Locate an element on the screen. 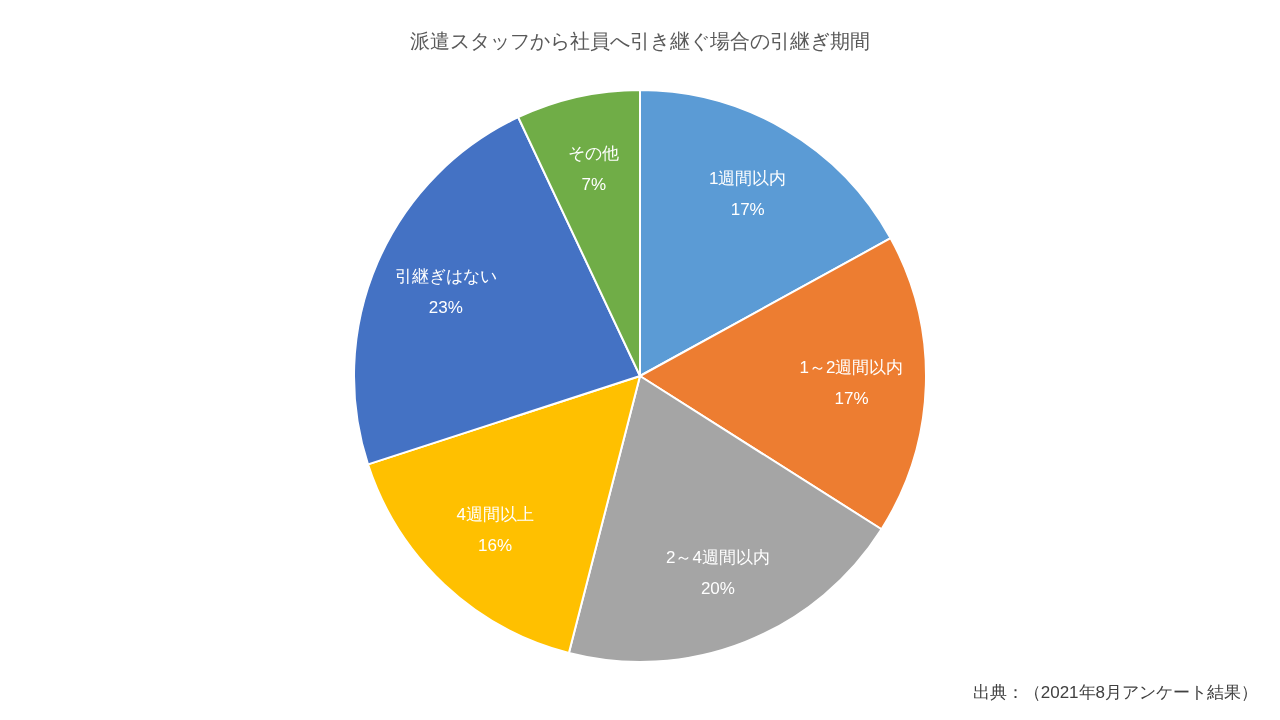  title: 派遣スタッフから社員へ引き継ぐ場合の引継ぎ期間 is located at coordinates (640, 41).